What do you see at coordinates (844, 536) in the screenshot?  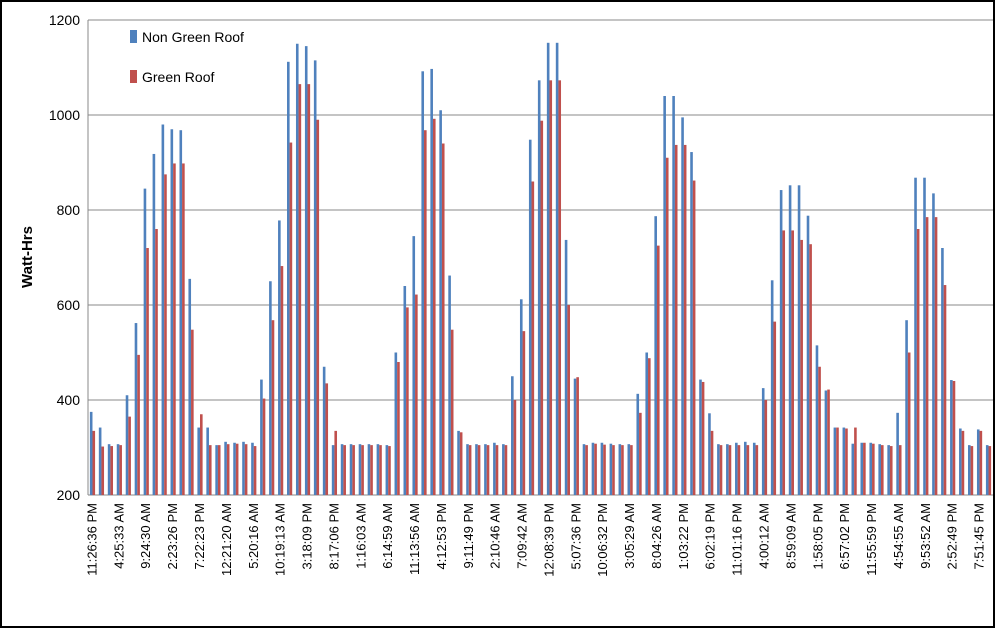 I see `x-tick-label: 6:57:02 PM` at bounding box center [844, 536].